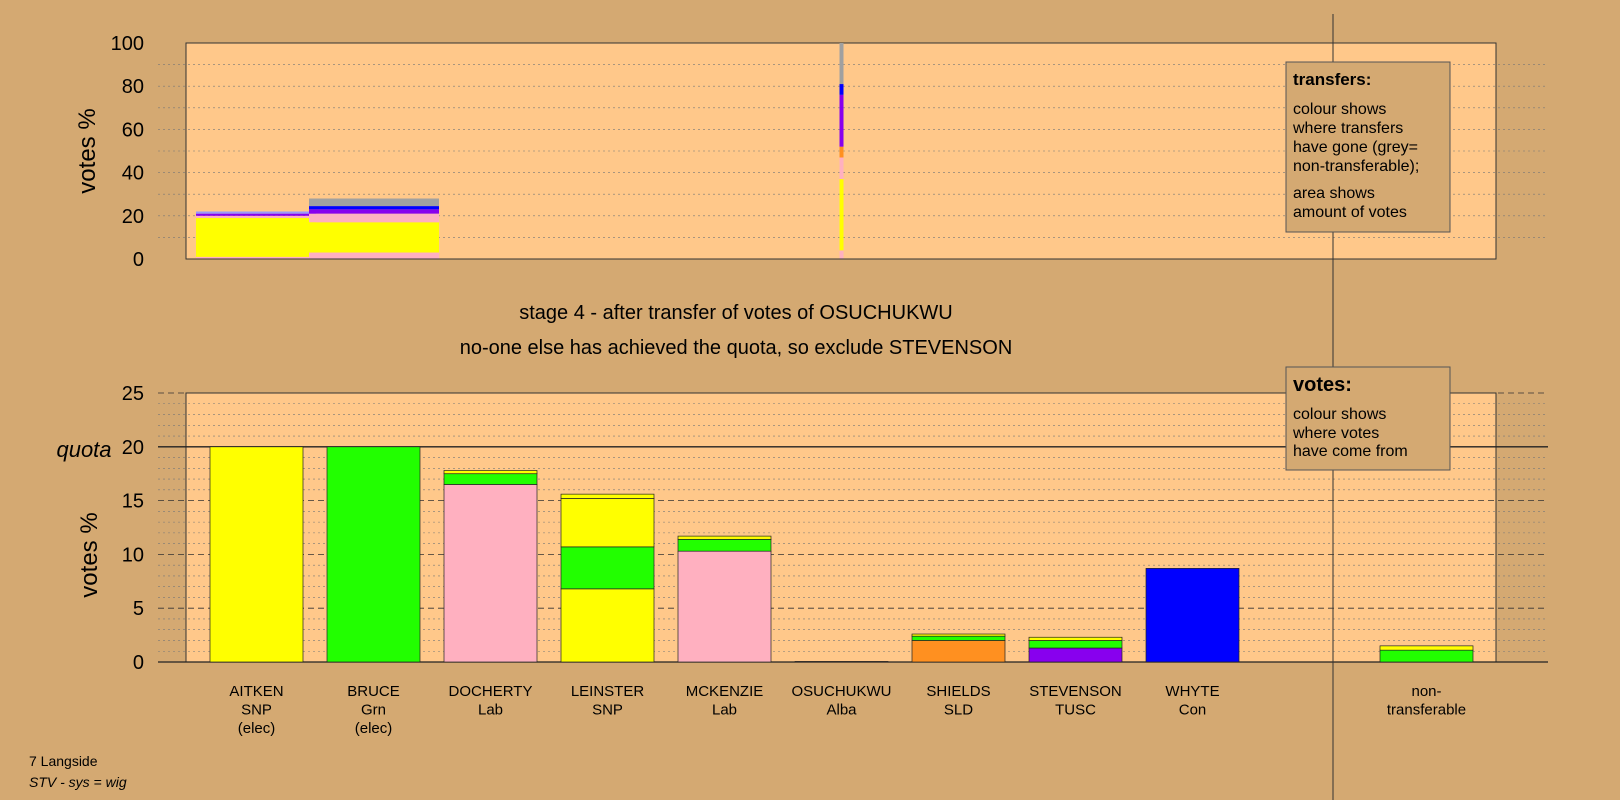  What do you see at coordinates (133, 448) in the screenshot?
I see `votes-y-tick-label: 20` at bounding box center [133, 448].